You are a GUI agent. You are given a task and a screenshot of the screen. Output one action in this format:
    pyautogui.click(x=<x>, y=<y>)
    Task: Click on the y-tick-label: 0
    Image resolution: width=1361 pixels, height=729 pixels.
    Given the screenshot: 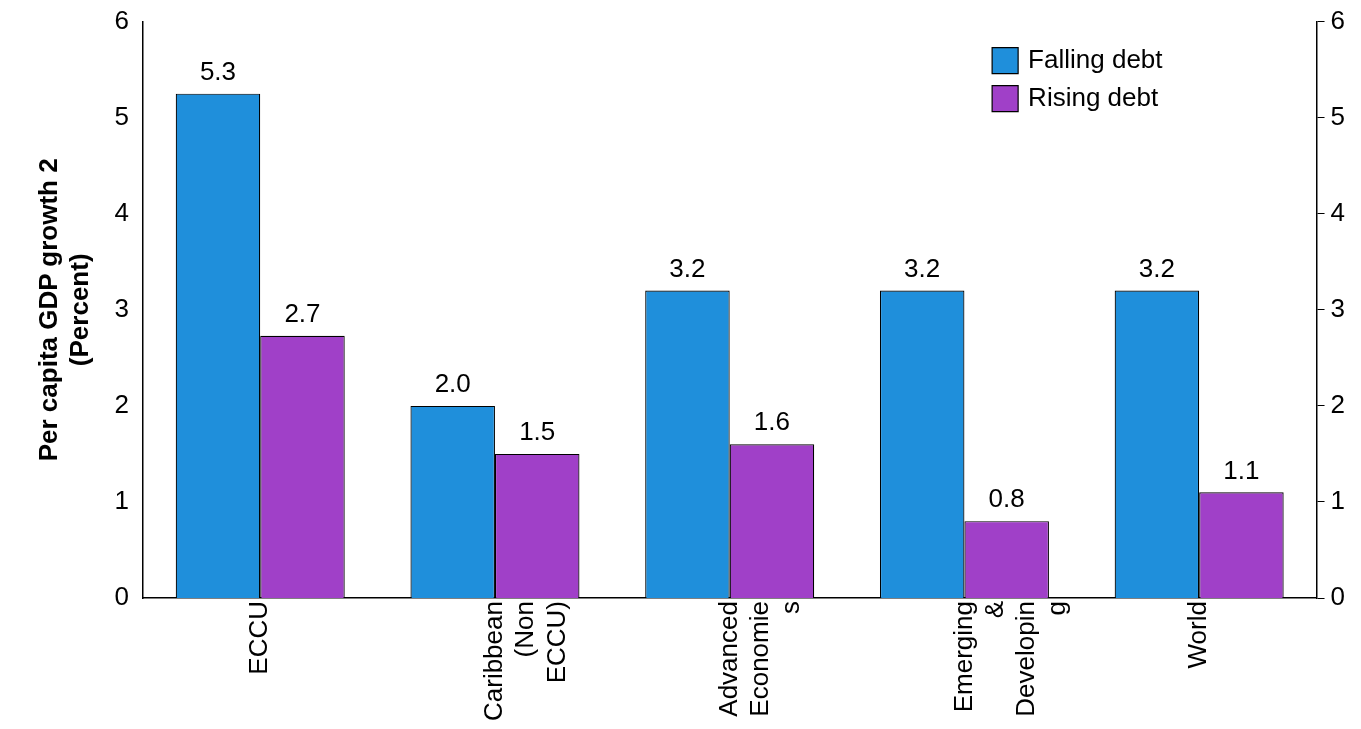 What is the action you would take?
    pyautogui.click(x=121, y=596)
    